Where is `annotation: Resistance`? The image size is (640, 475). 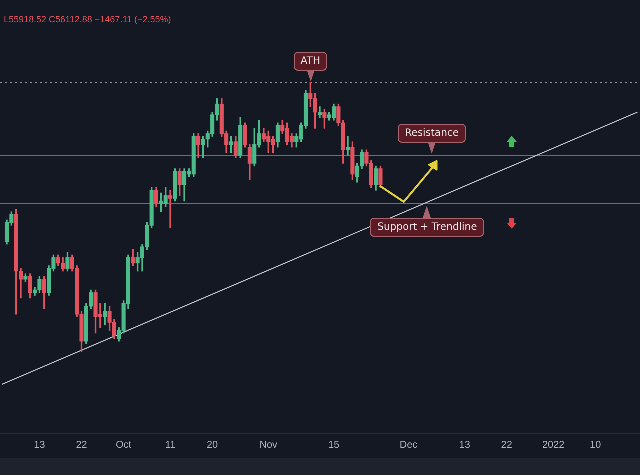
annotation: Resistance is located at coordinates (432, 134).